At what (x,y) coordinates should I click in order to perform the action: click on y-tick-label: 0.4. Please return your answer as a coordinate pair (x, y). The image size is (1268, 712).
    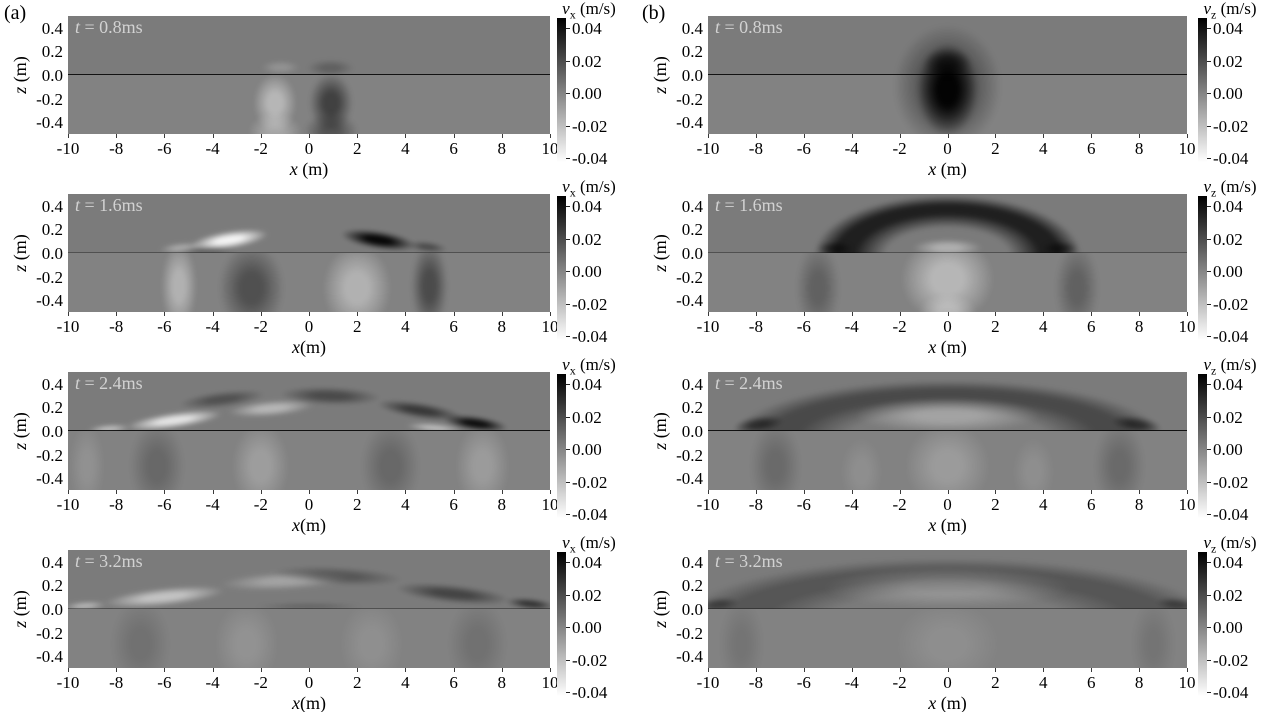
    Looking at the image, I should click on (52, 562).